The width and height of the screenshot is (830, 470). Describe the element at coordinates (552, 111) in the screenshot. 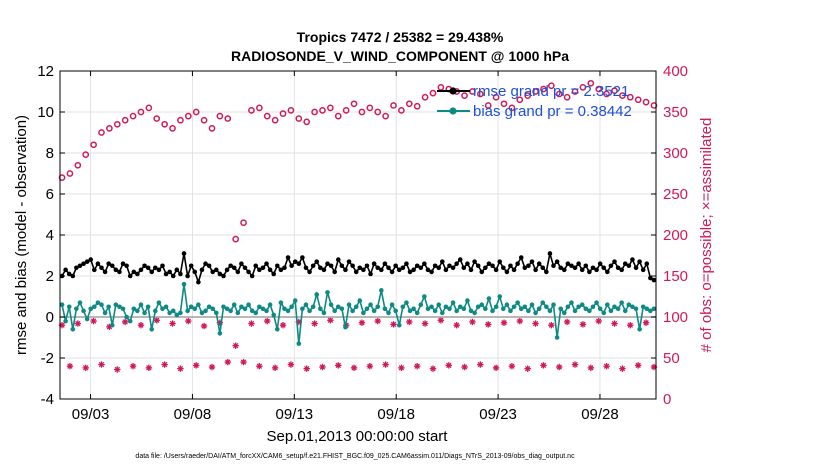

I see `legend-bias-label: bias grand pr = 0.38442` at that location.